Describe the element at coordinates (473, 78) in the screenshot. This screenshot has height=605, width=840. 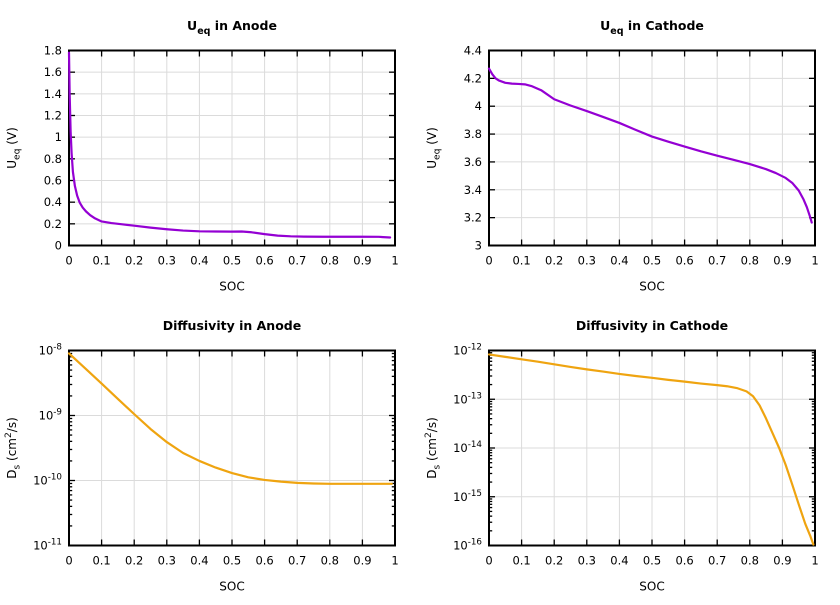
I see `svg-text: 4.2` at that location.